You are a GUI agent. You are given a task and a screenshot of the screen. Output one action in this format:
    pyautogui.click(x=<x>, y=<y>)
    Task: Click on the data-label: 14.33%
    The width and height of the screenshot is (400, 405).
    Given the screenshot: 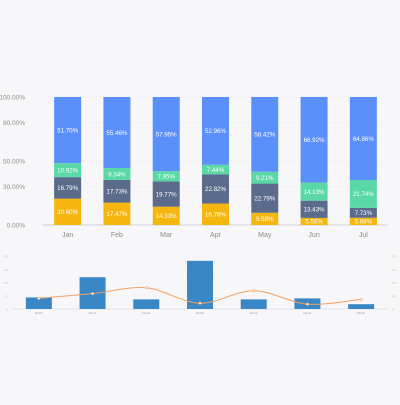 What is the action you would take?
    pyautogui.click(x=166, y=216)
    